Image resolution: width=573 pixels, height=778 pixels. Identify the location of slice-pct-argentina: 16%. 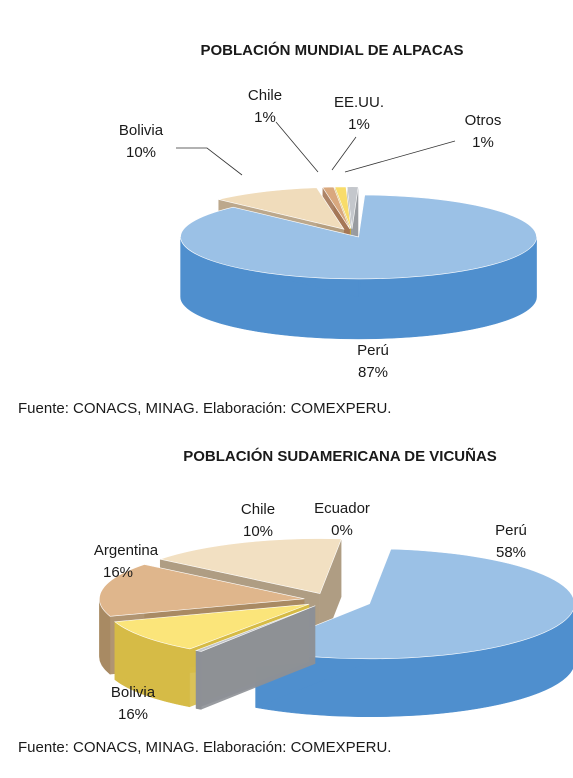
(118, 572).